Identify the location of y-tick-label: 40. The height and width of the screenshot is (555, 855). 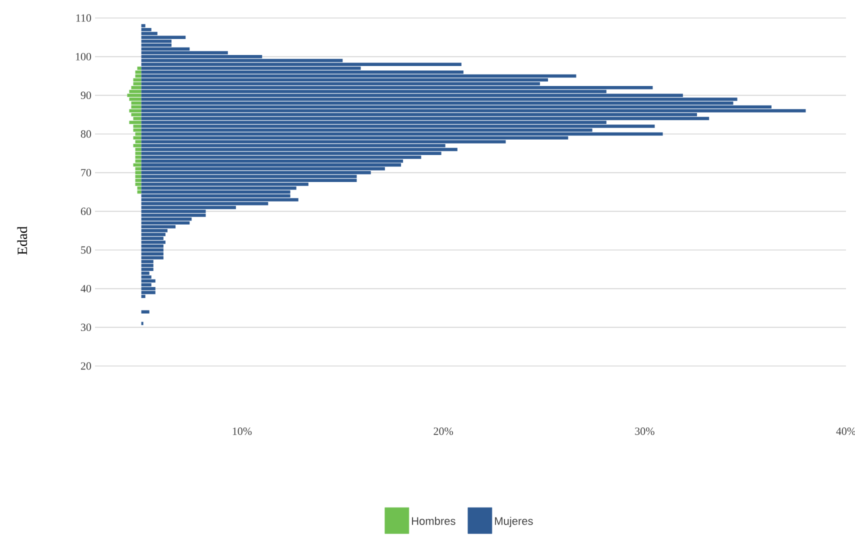
(86, 288).